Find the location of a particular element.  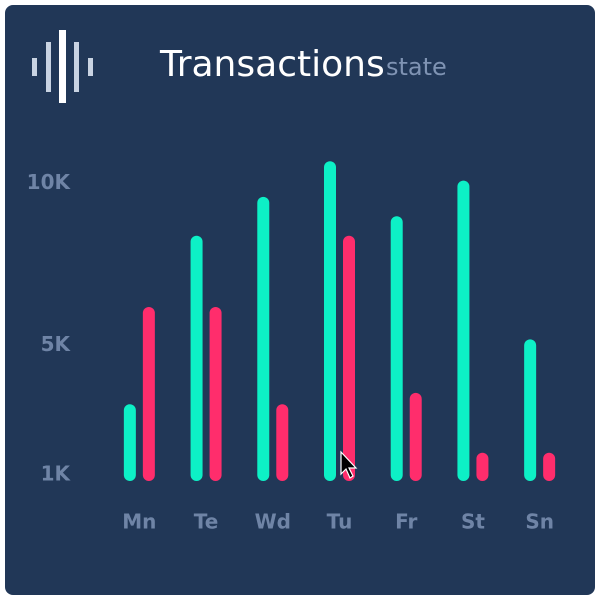

x-tick-label: Mn is located at coordinates (139, 522).